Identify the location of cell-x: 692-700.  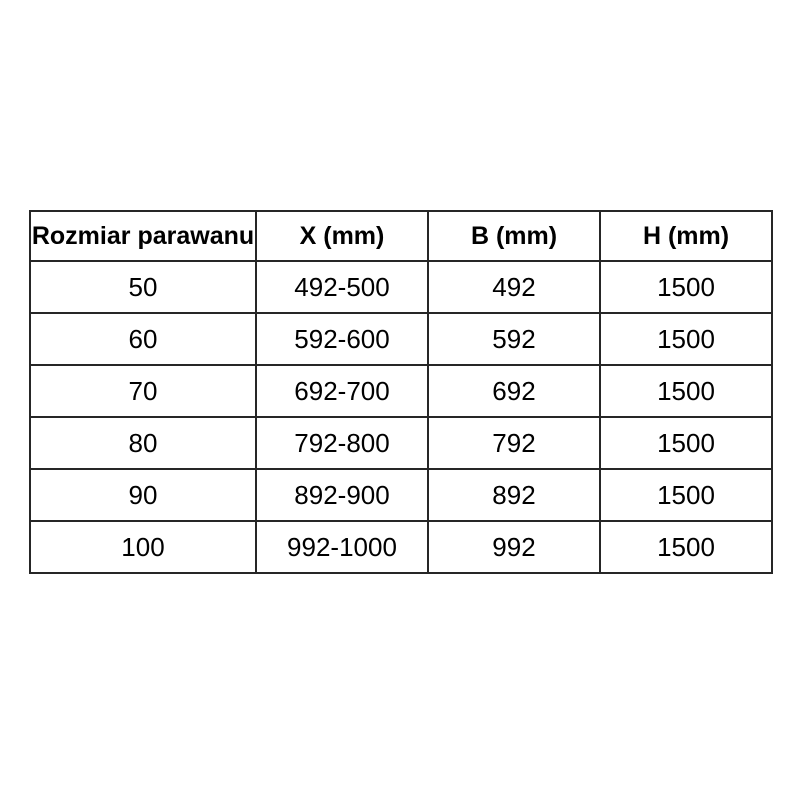
(342, 391).